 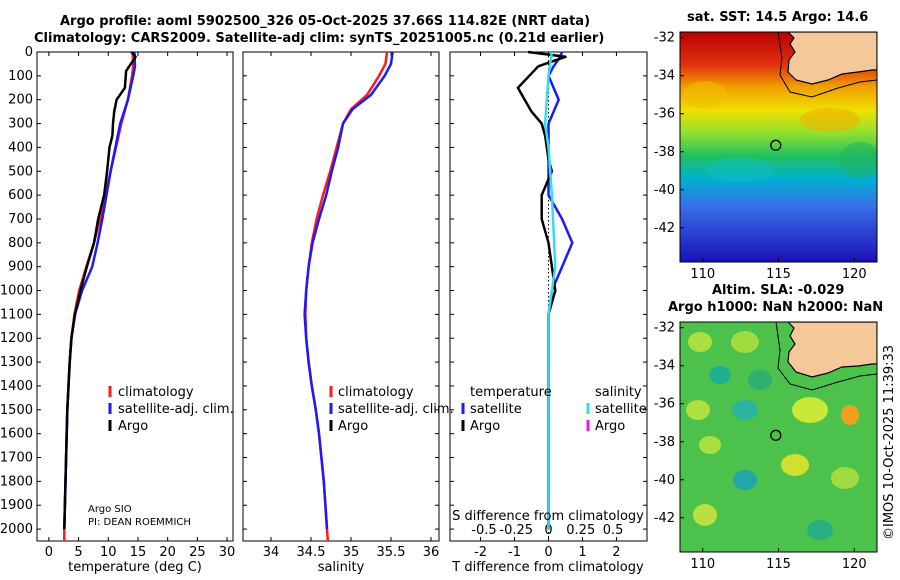 I want to click on float-location-marker, so click(x=776, y=145).